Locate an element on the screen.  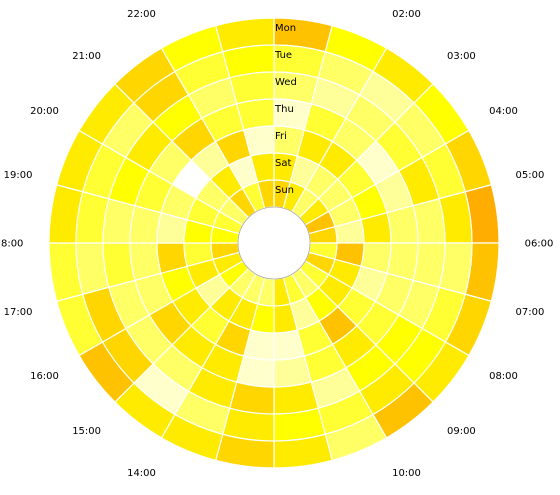
hour-label-15: 15:00 is located at coordinates (86, 431).